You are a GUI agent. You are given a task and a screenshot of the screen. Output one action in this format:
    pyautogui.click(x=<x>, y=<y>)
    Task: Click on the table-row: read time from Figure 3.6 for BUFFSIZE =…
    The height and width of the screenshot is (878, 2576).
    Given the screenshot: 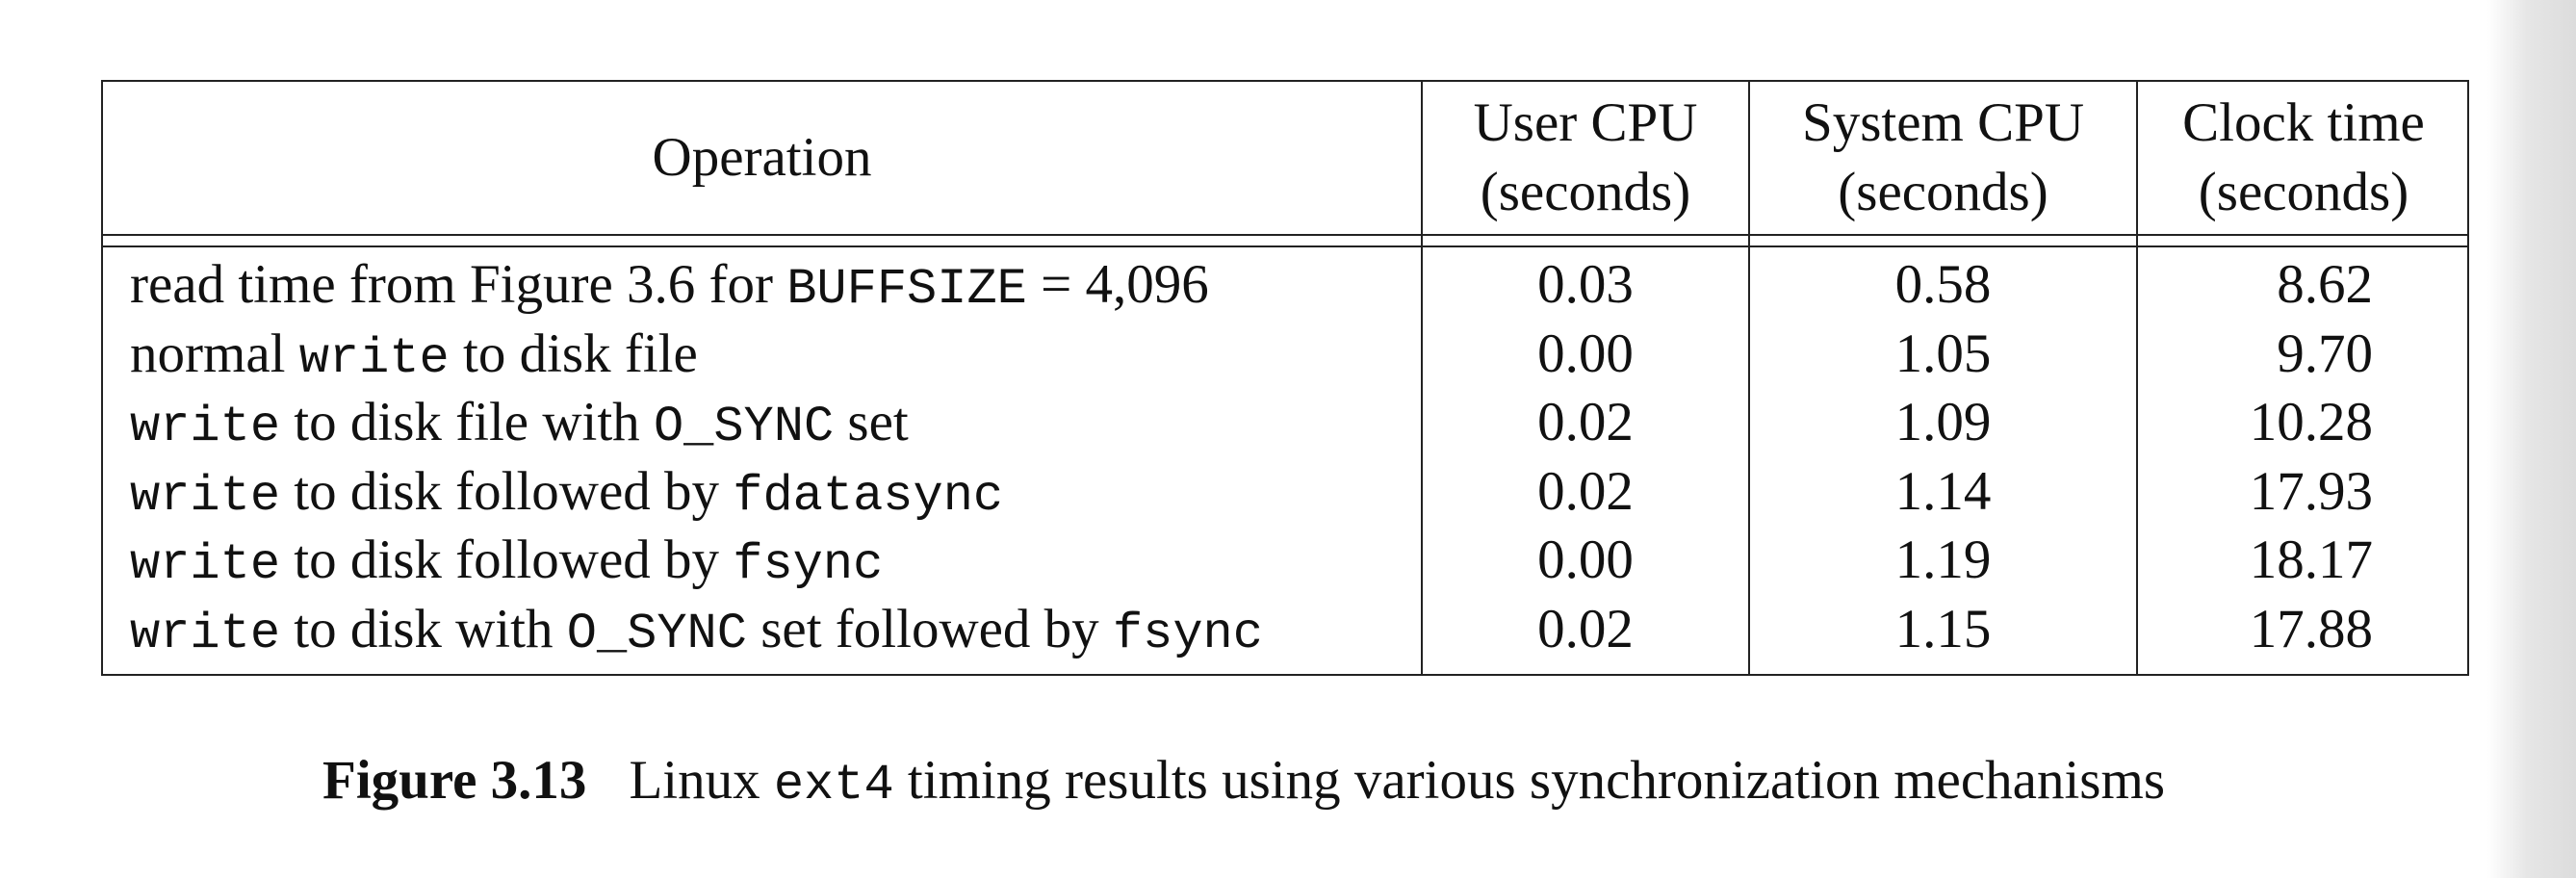 What is the action you would take?
    pyautogui.click(x=1285, y=285)
    